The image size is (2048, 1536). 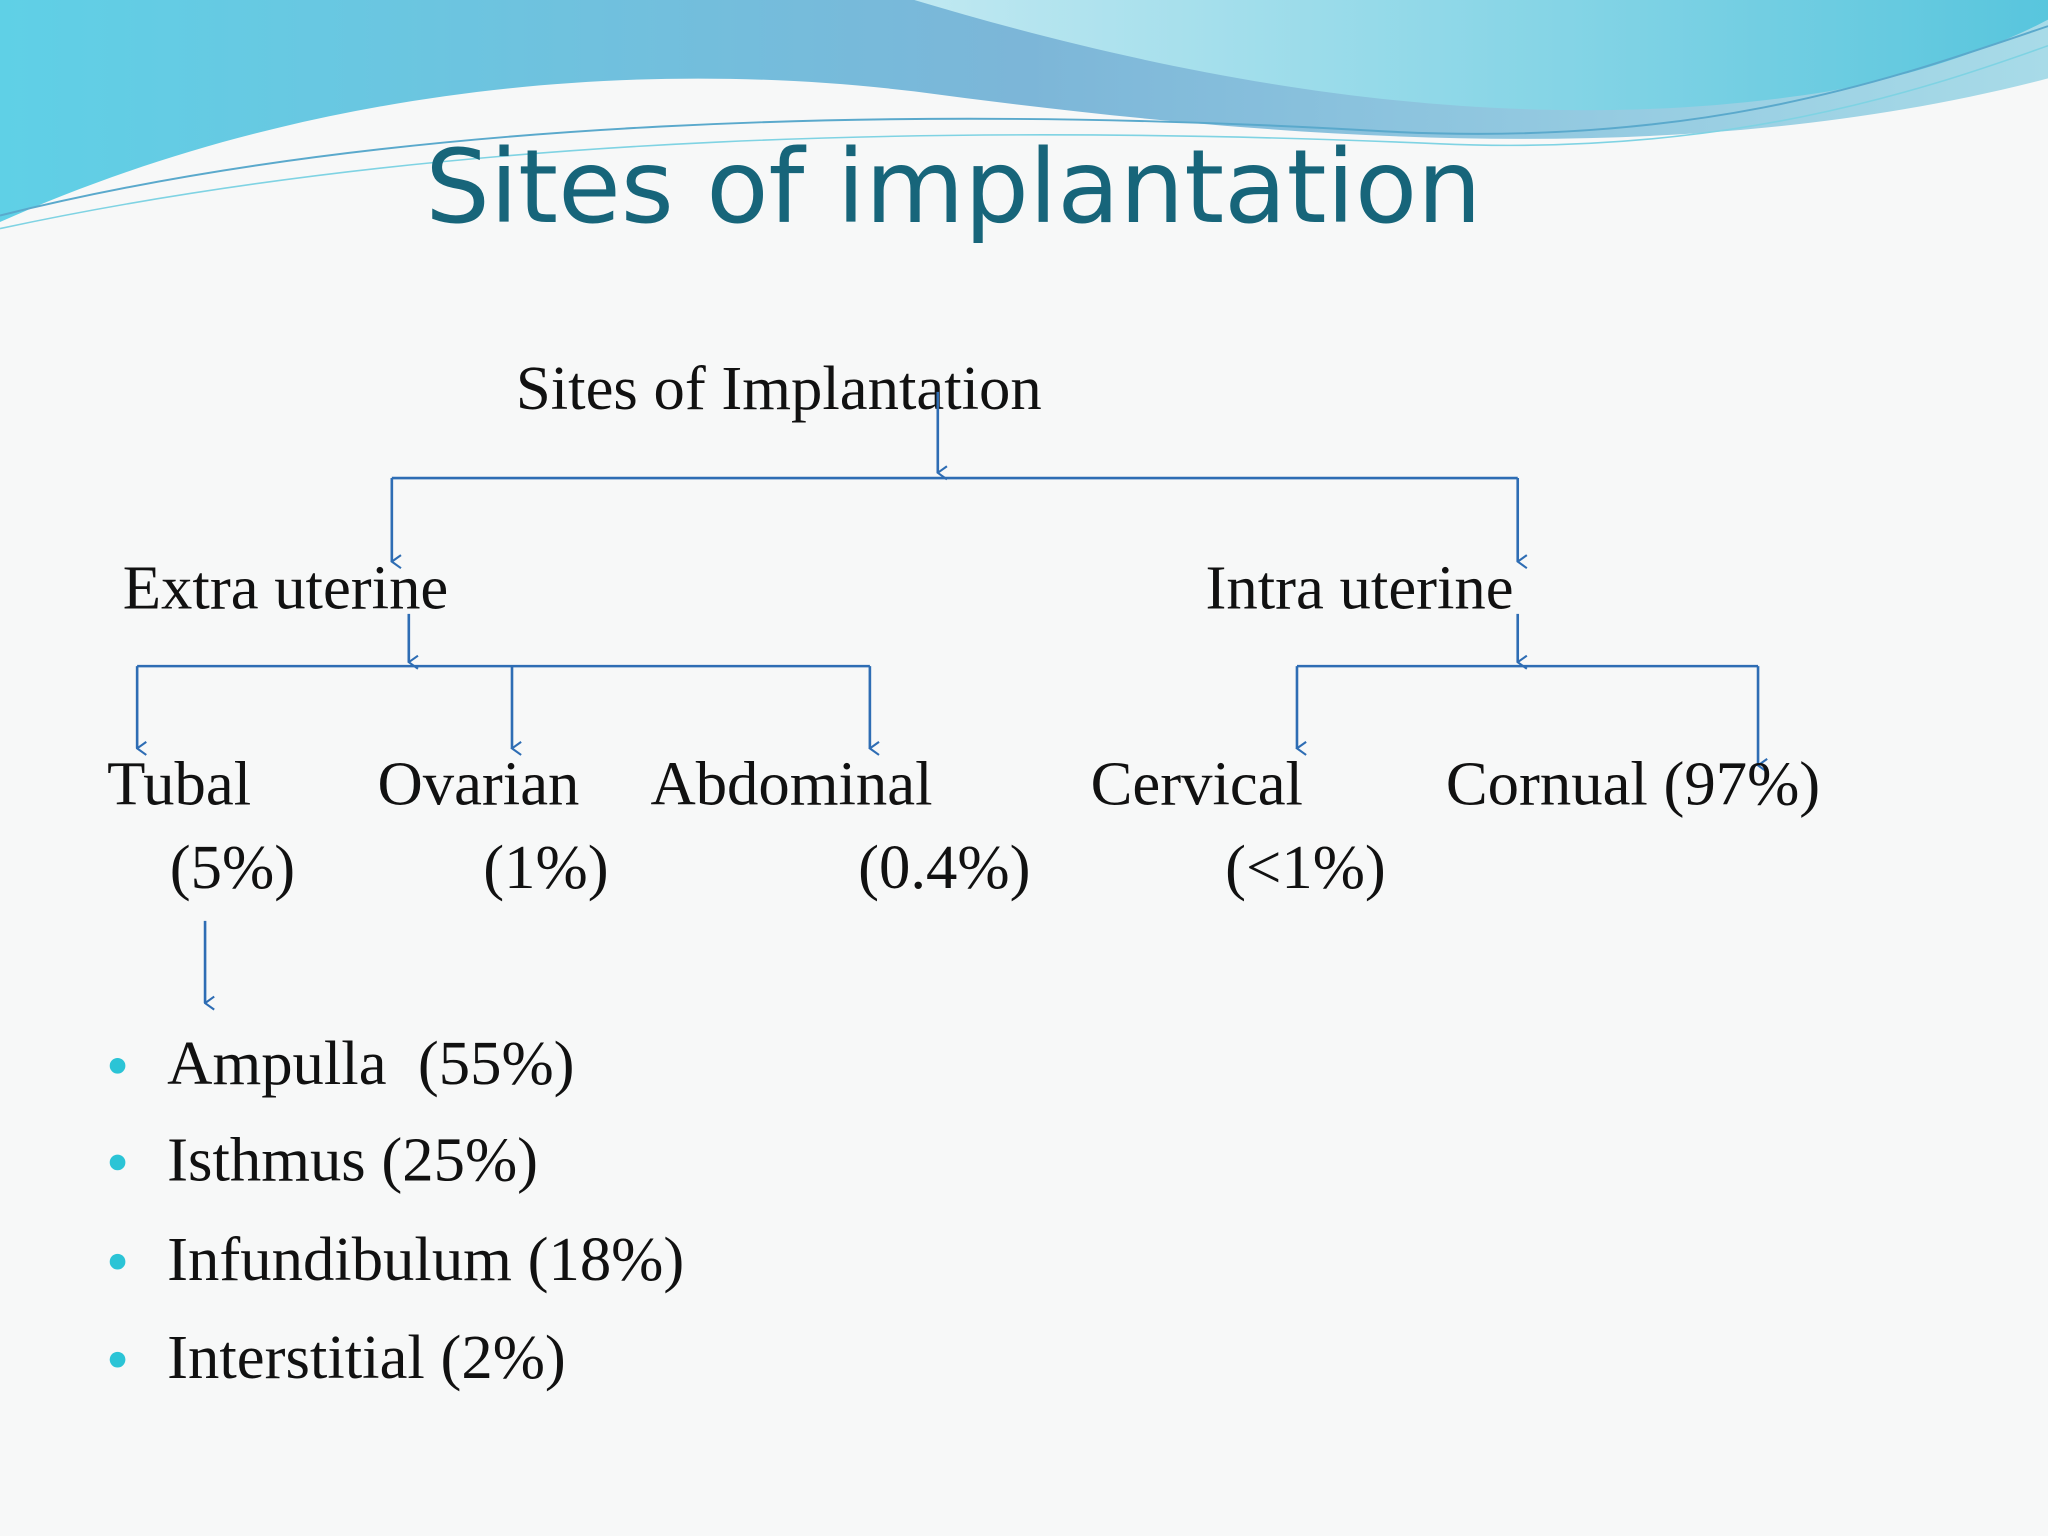 I want to click on root-node: Sites of Implantation, so click(x=779, y=388).